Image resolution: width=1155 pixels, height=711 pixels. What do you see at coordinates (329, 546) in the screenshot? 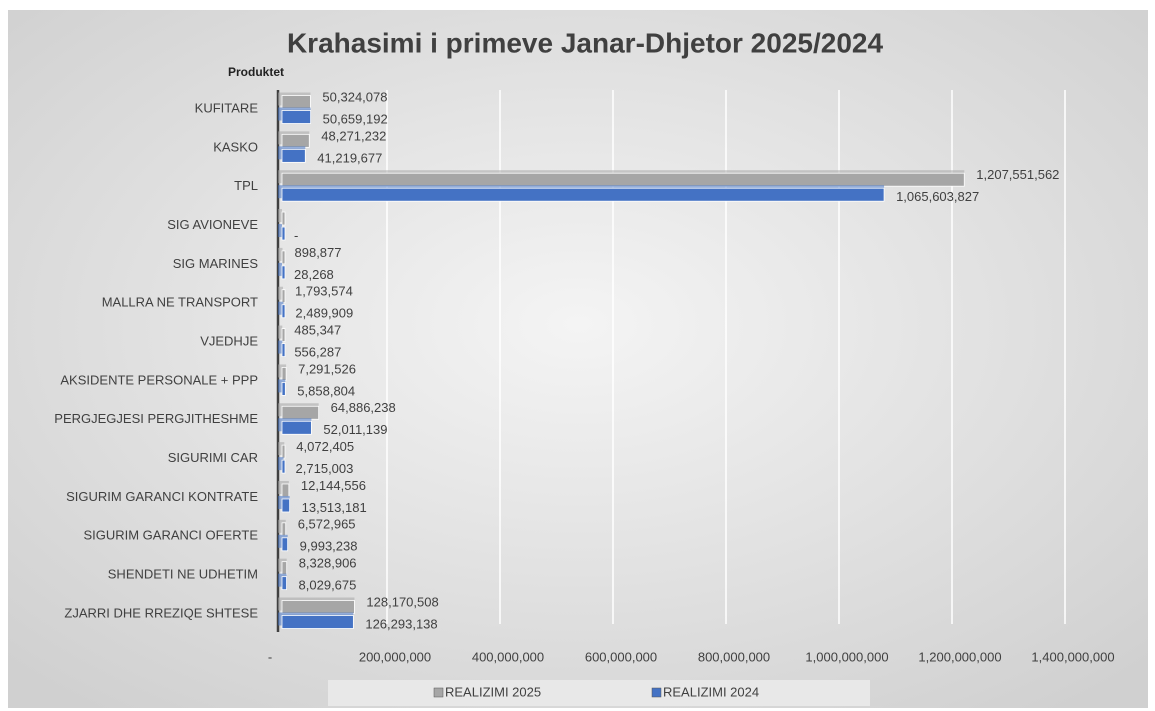
I see `data-label: 9,993,238` at bounding box center [329, 546].